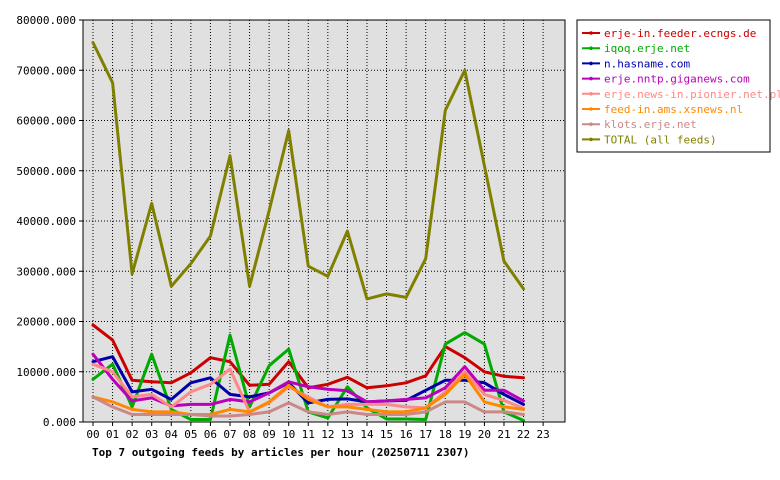  I want to click on legend-label: erje.nntp.giganews.com, so click(677, 79).